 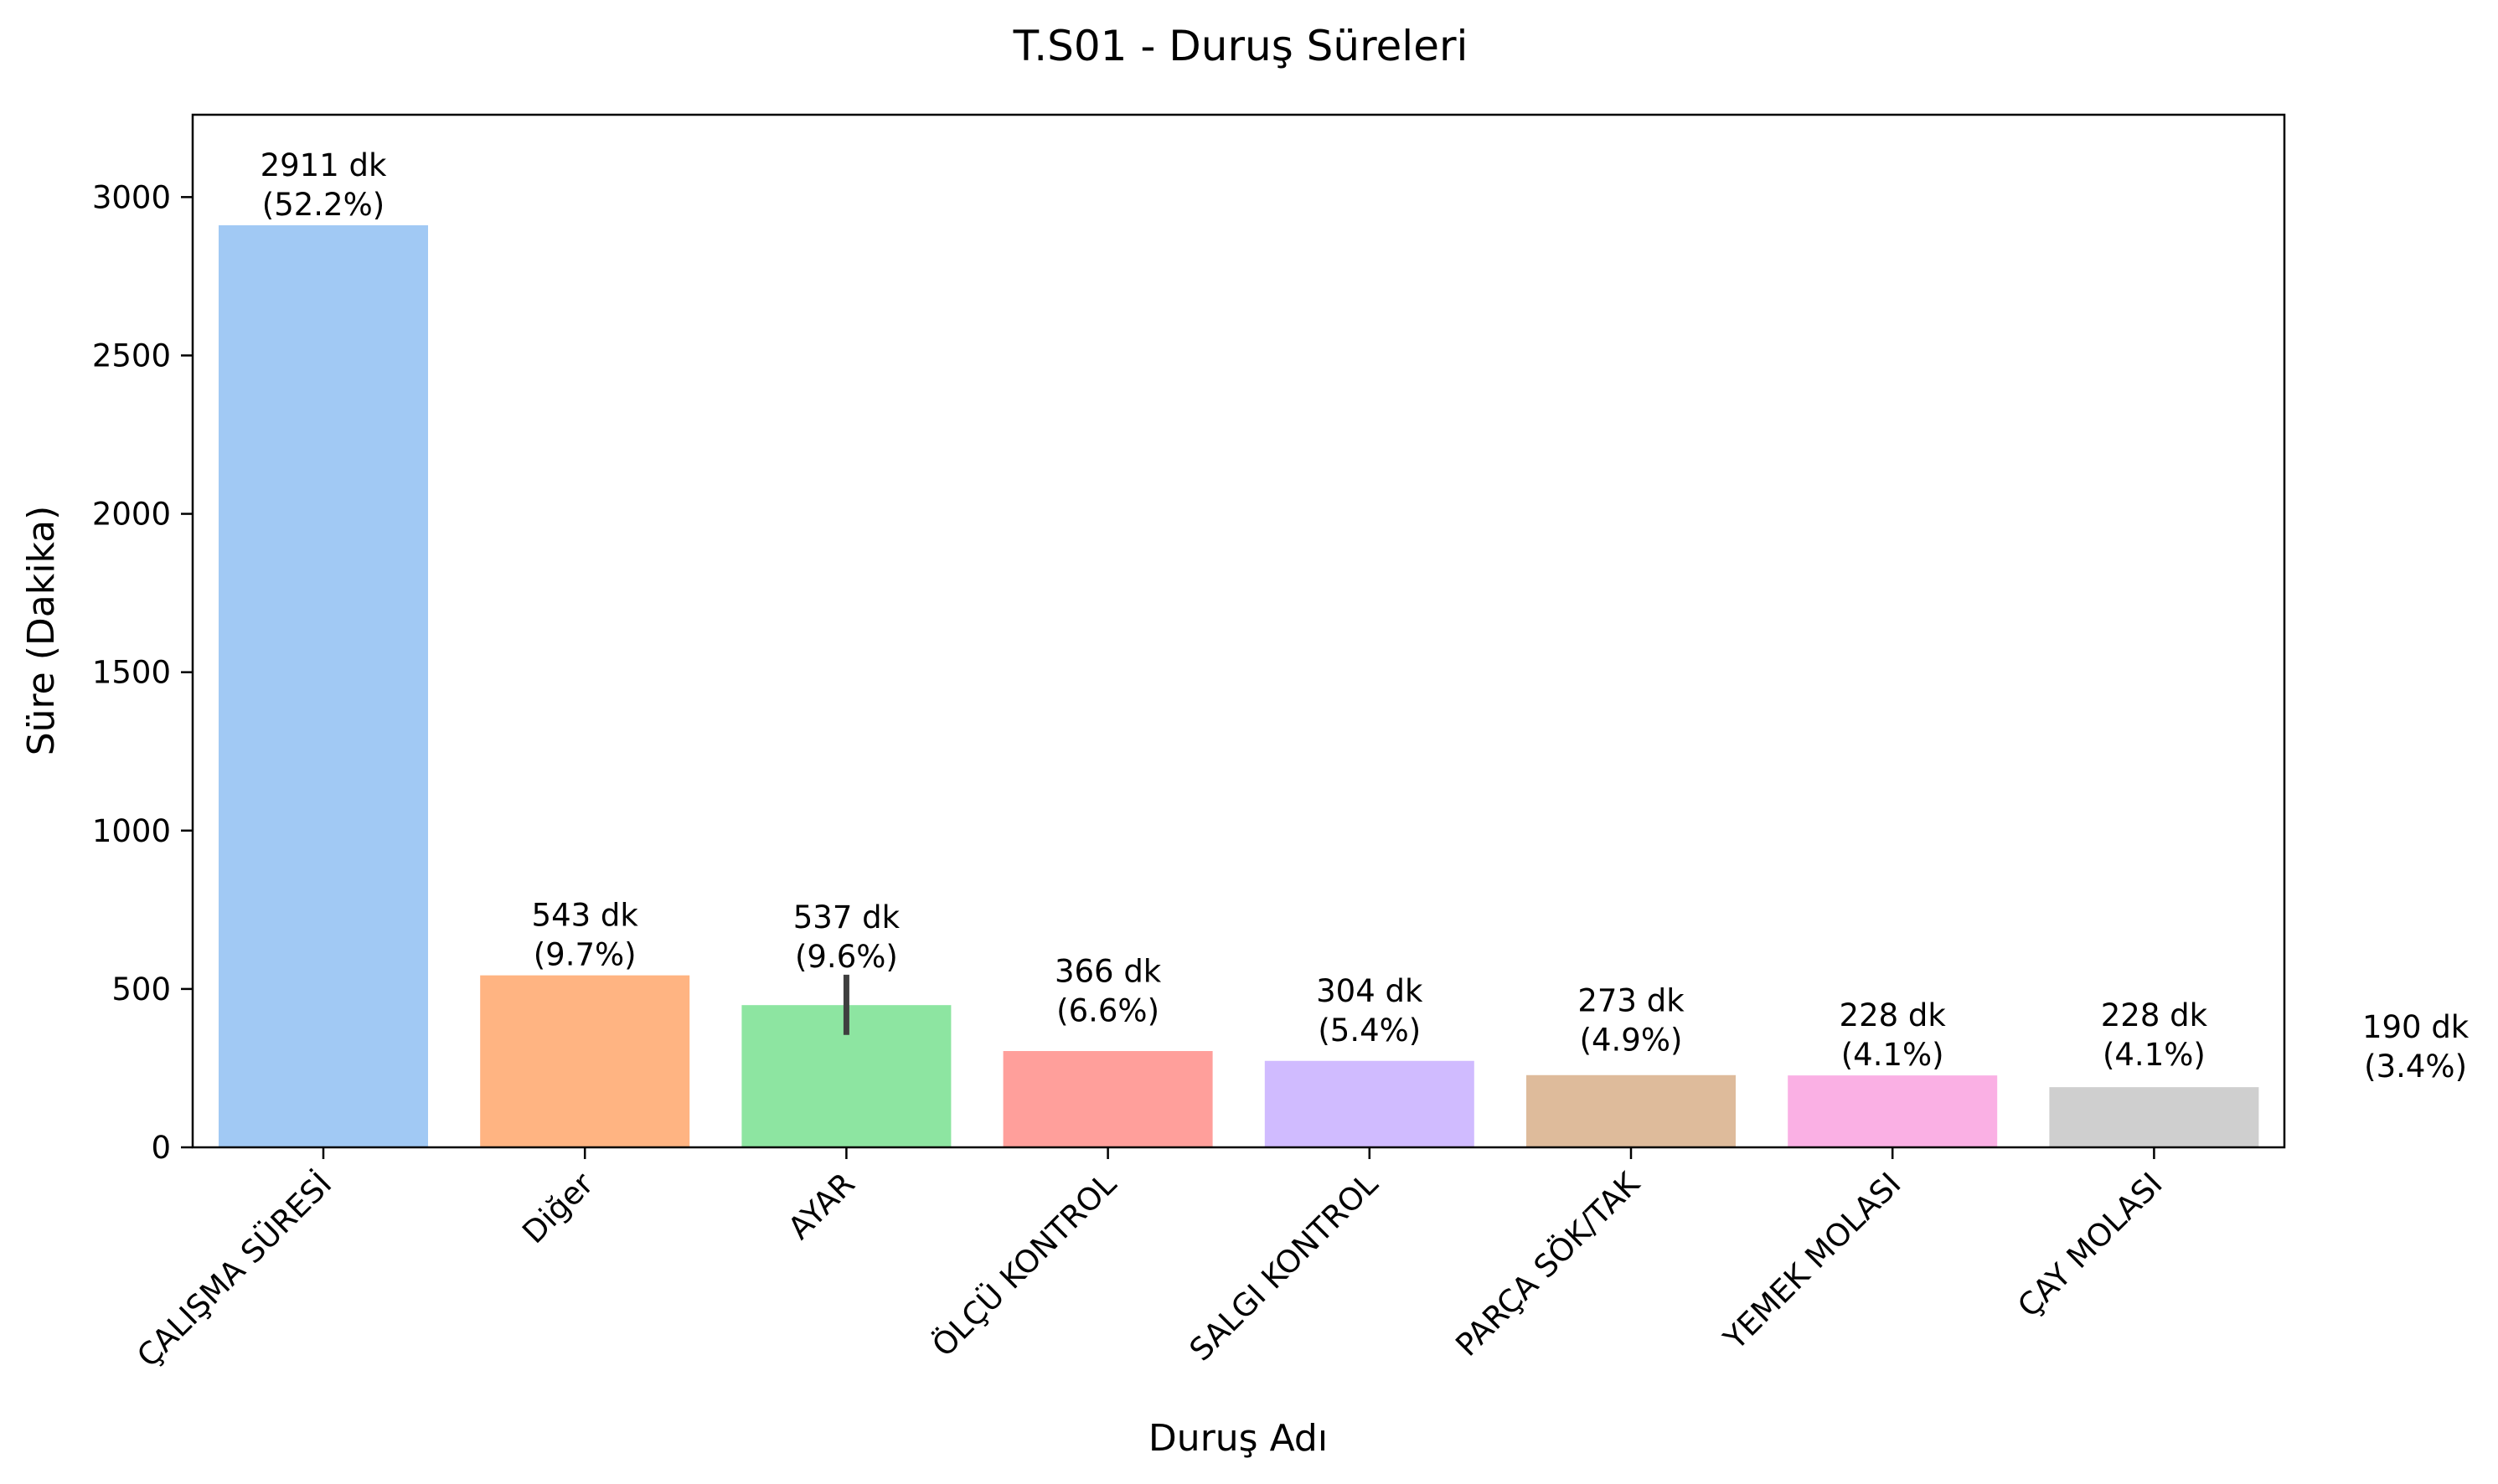 What do you see at coordinates (41, 631) in the screenshot?
I see `y-axis-title: Süre (Dakika)` at bounding box center [41, 631].